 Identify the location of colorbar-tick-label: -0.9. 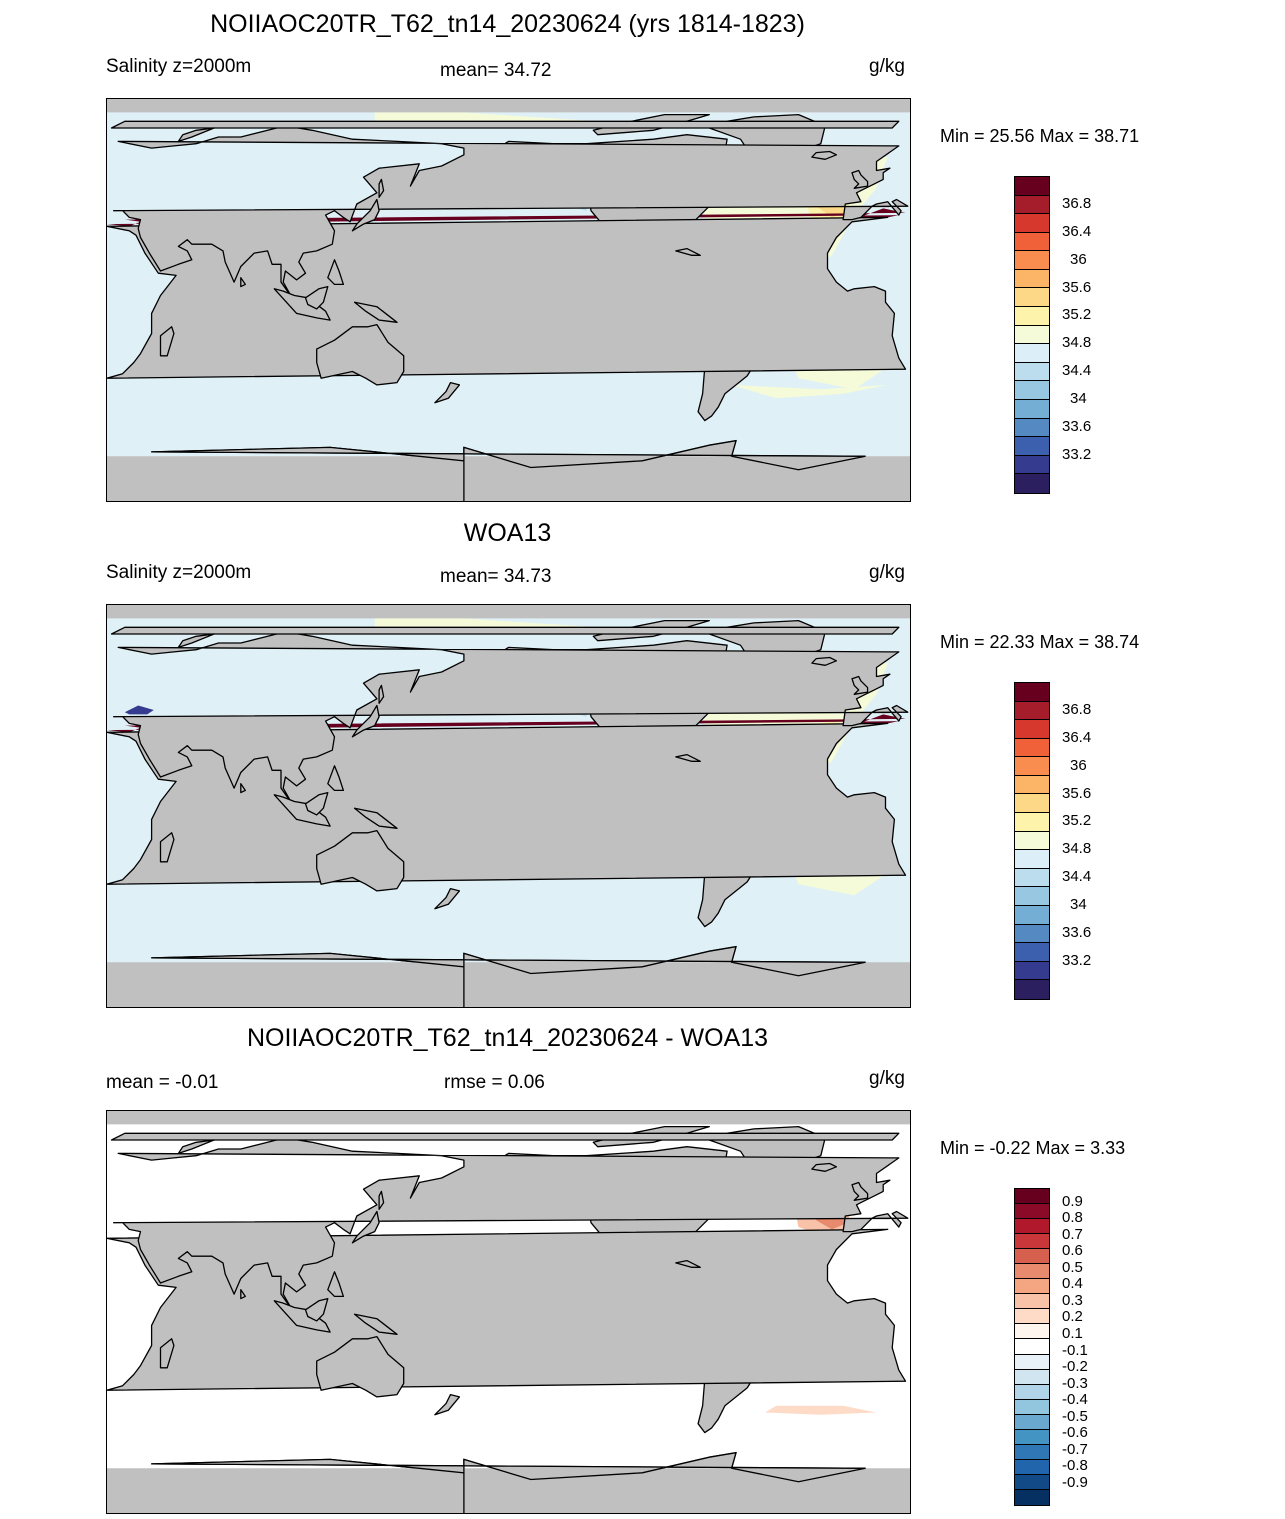
(1075, 1482).